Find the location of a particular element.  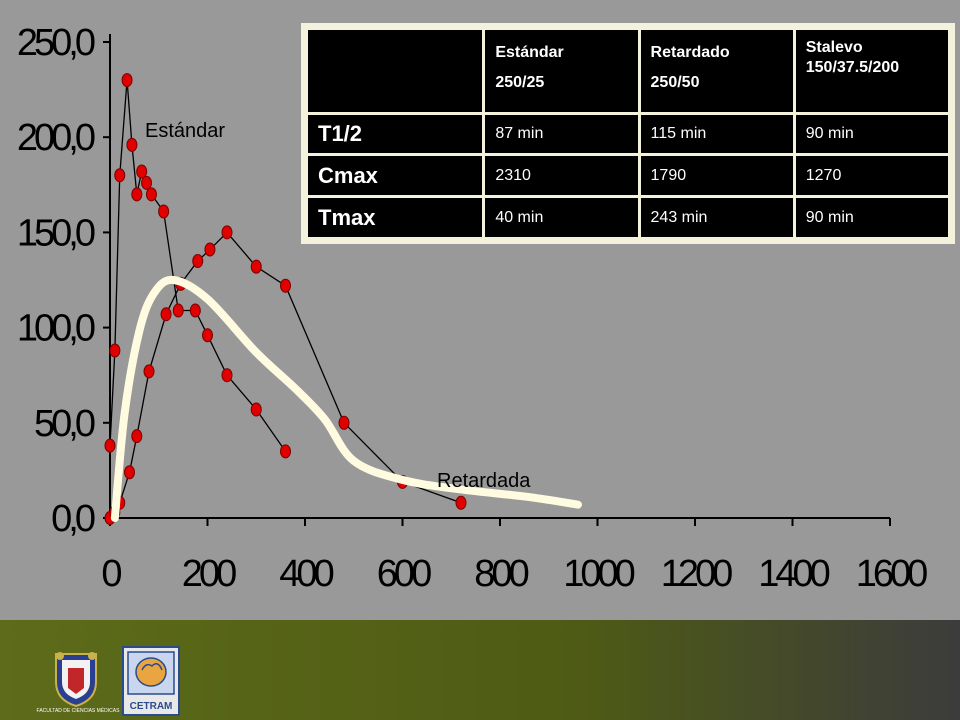

row-label: T1/2 is located at coordinates (395, 134).